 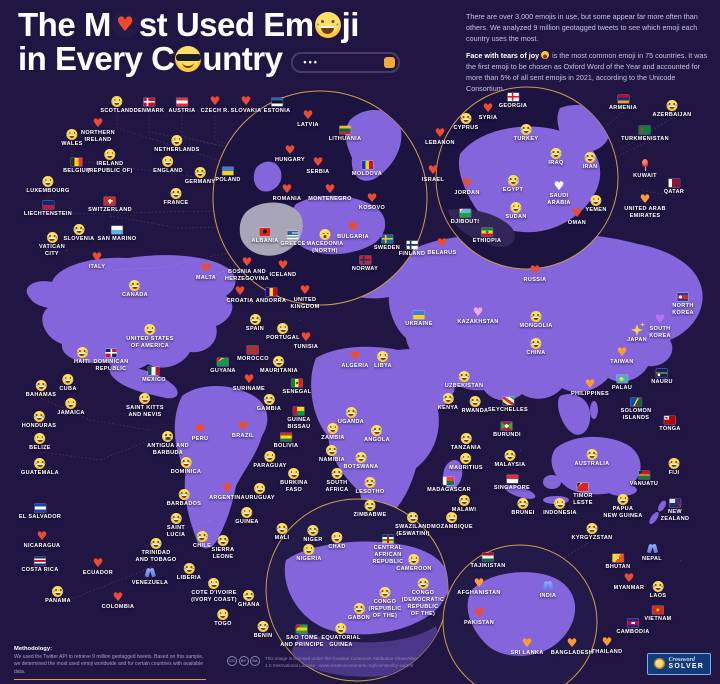 What do you see at coordinates (264, 235) in the screenshot?
I see `country-marker: ALBANIA` at bounding box center [264, 235].